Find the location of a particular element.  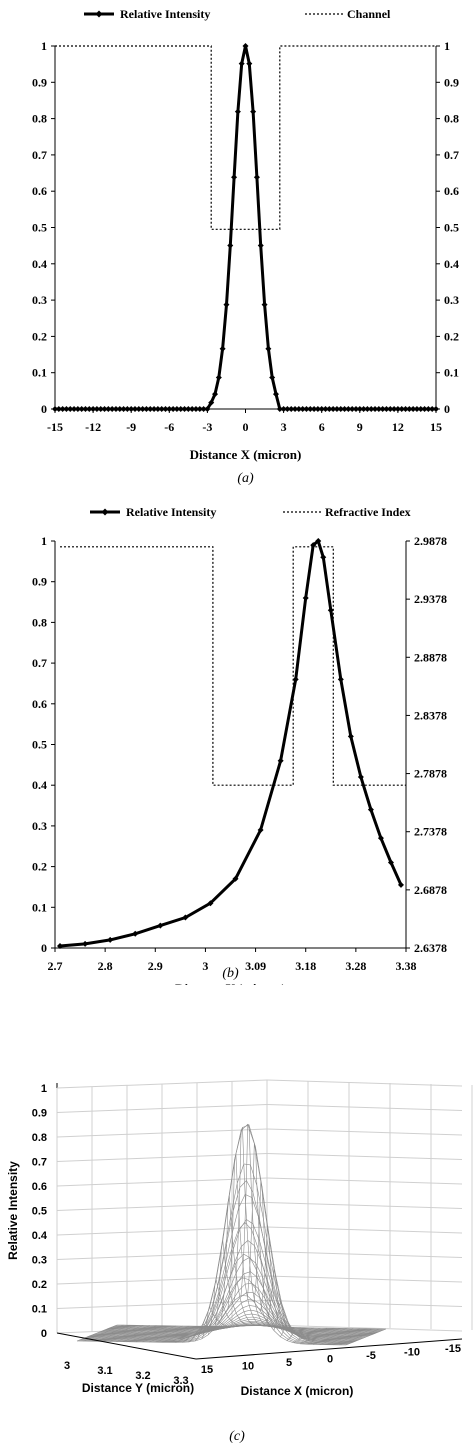

y-tick-label: 0.4 is located at coordinates (39, 785).